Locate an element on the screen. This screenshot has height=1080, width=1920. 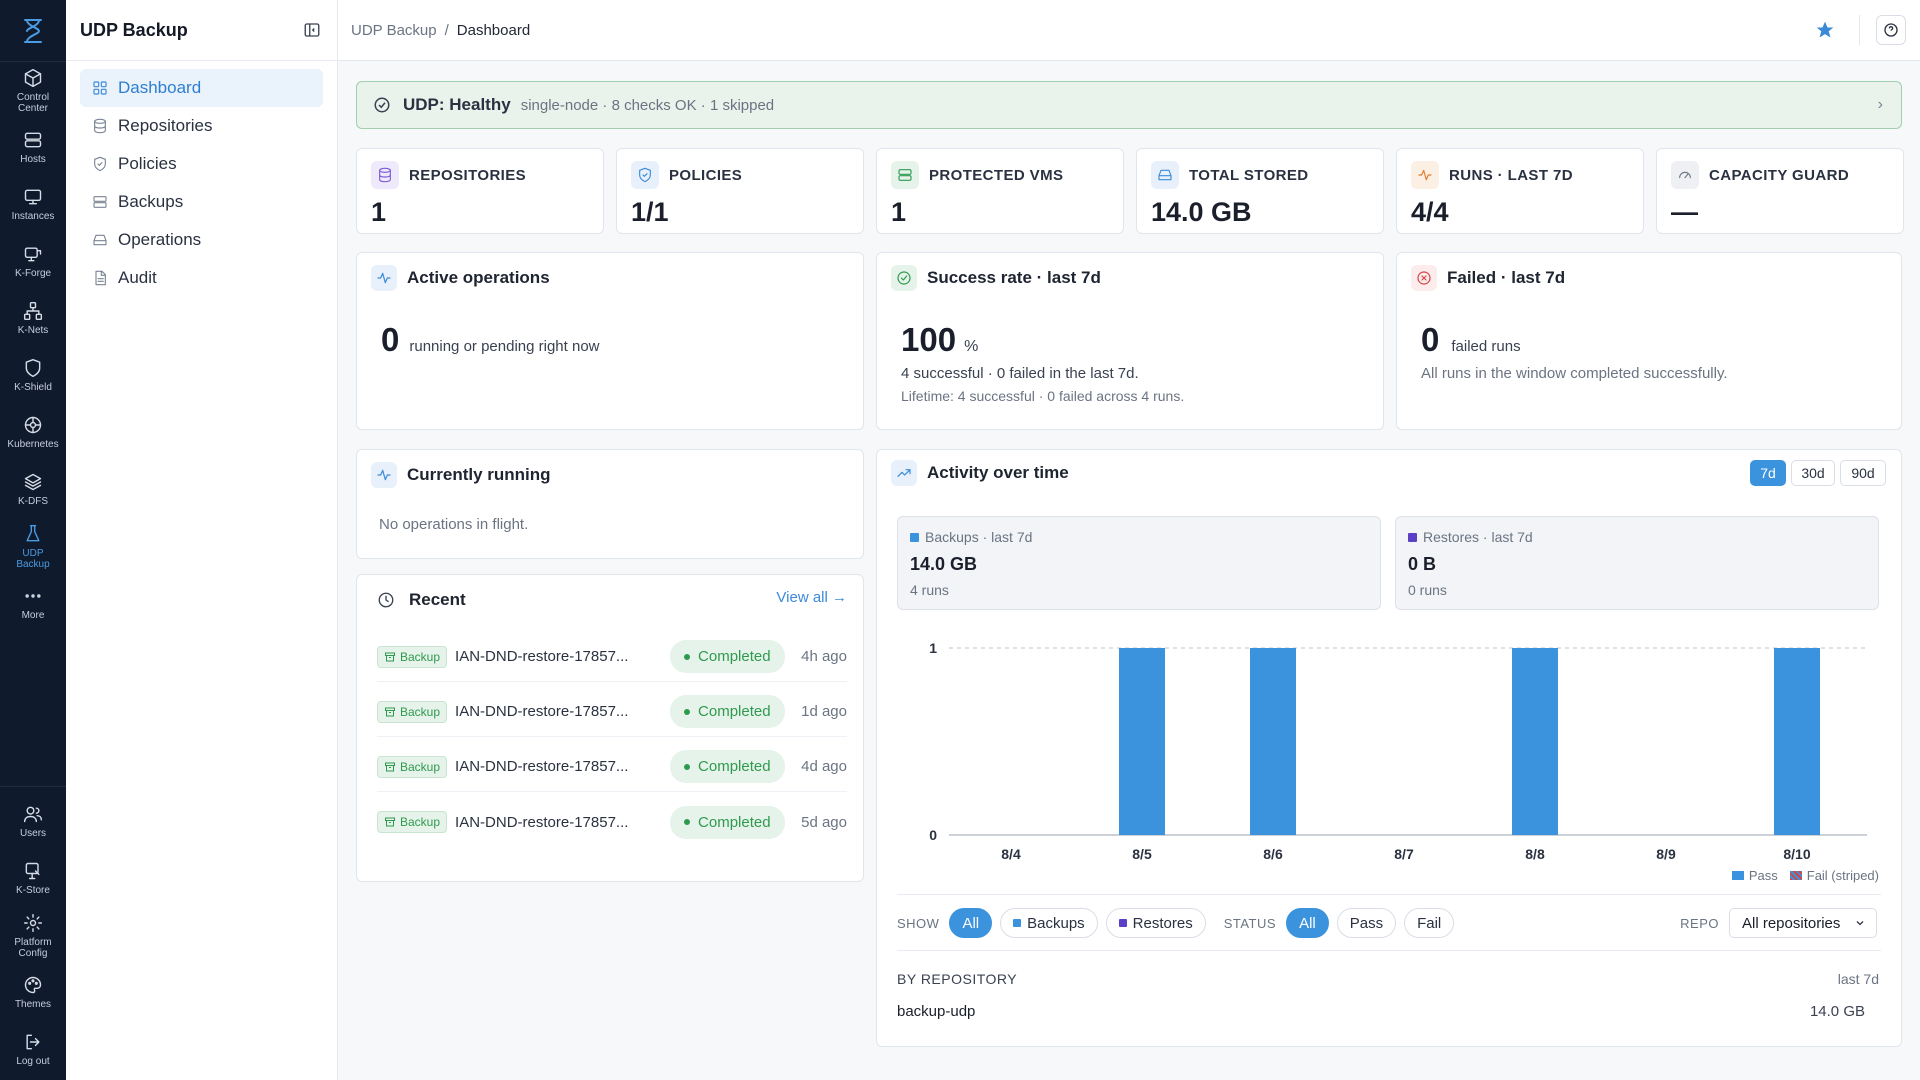
rail-item-k-dfs: K-DFS is located at coordinates (33, 489).